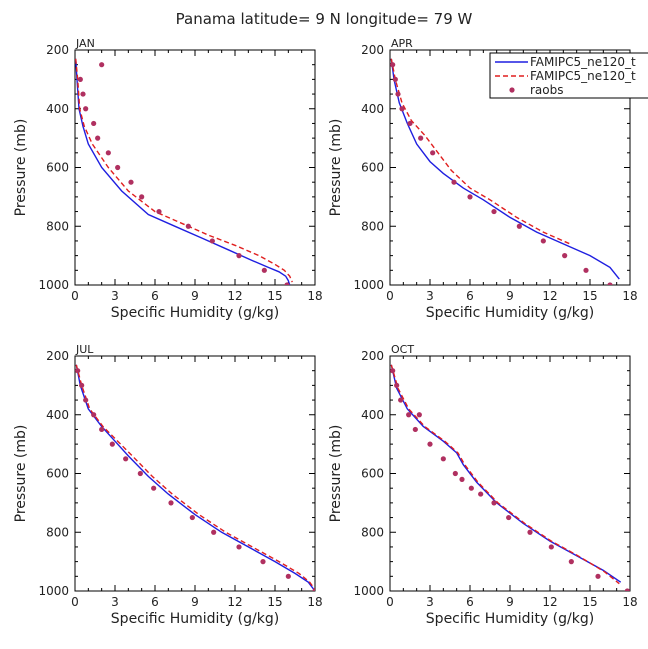  Describe the element at coordinates (84, 349) in the screenshot. I see `panel-label: JUL` at that location.